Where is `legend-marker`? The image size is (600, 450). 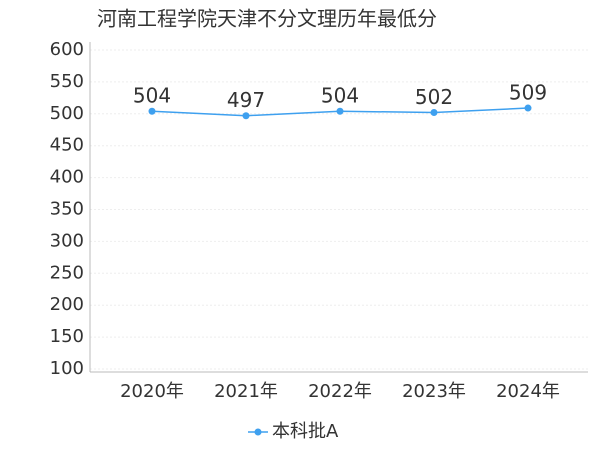
legend-marker is located at coordinates (258, 432).